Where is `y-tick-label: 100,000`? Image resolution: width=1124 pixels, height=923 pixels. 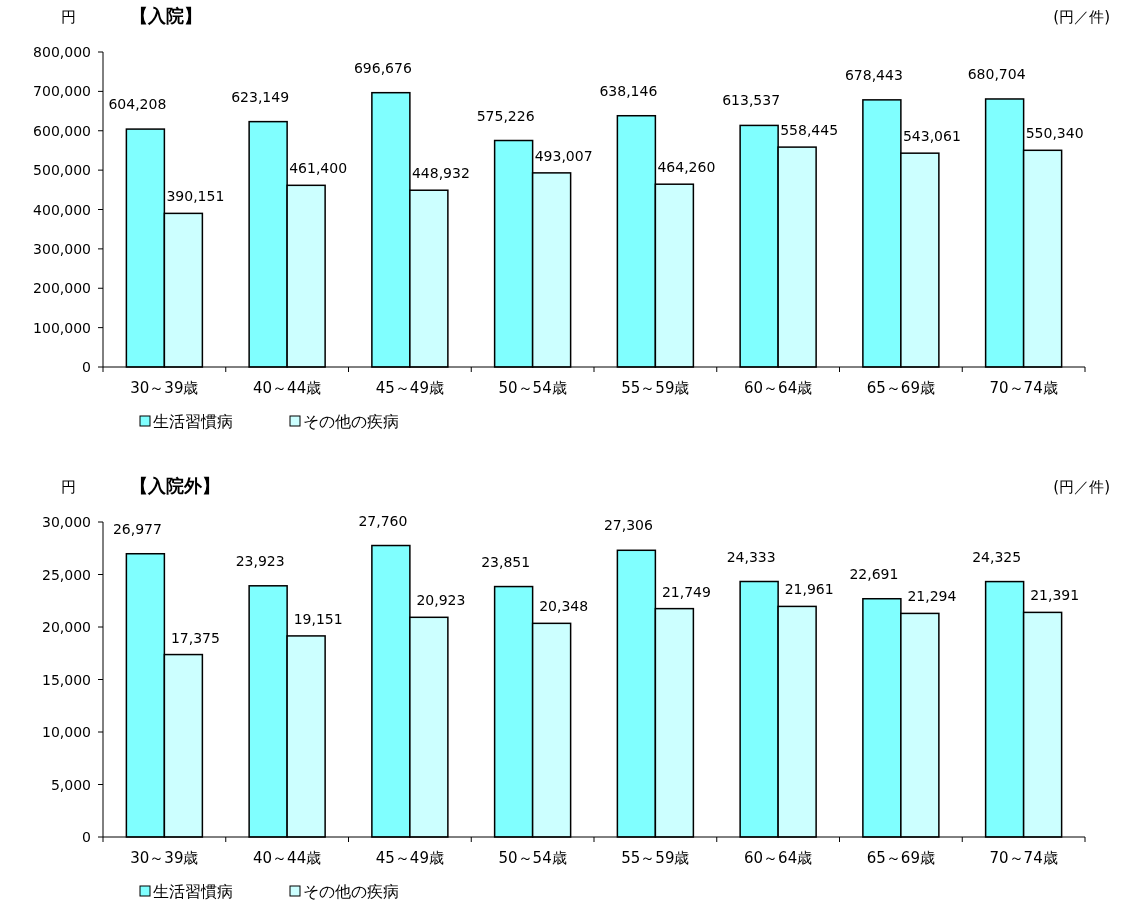
y-tick-label: 100,000 is located at coordinates (62, 327).